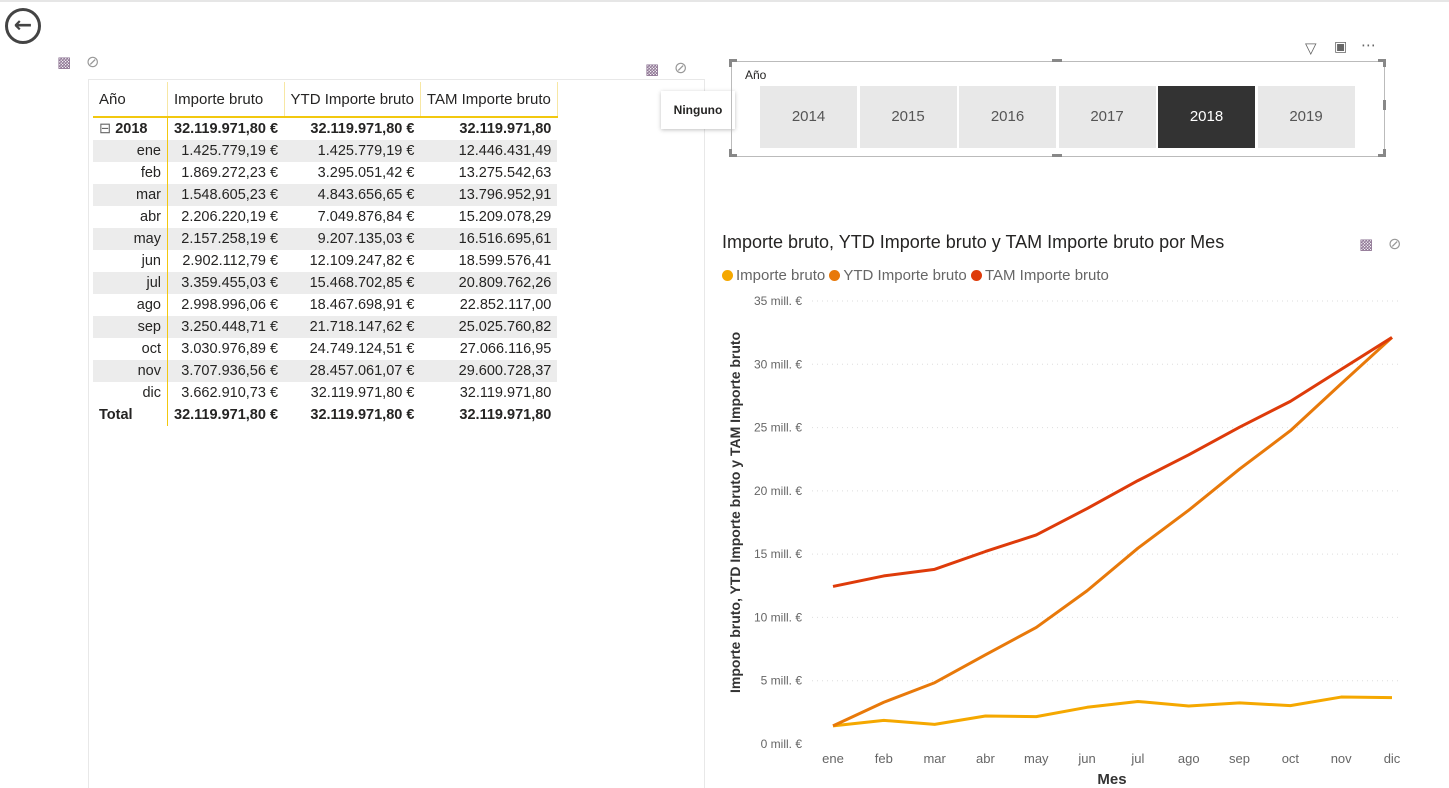  What do you see at coordinates (908, 117) in the screenshot?
I see `slicer-option-2015: 2015` at bounding box center [908, 117].